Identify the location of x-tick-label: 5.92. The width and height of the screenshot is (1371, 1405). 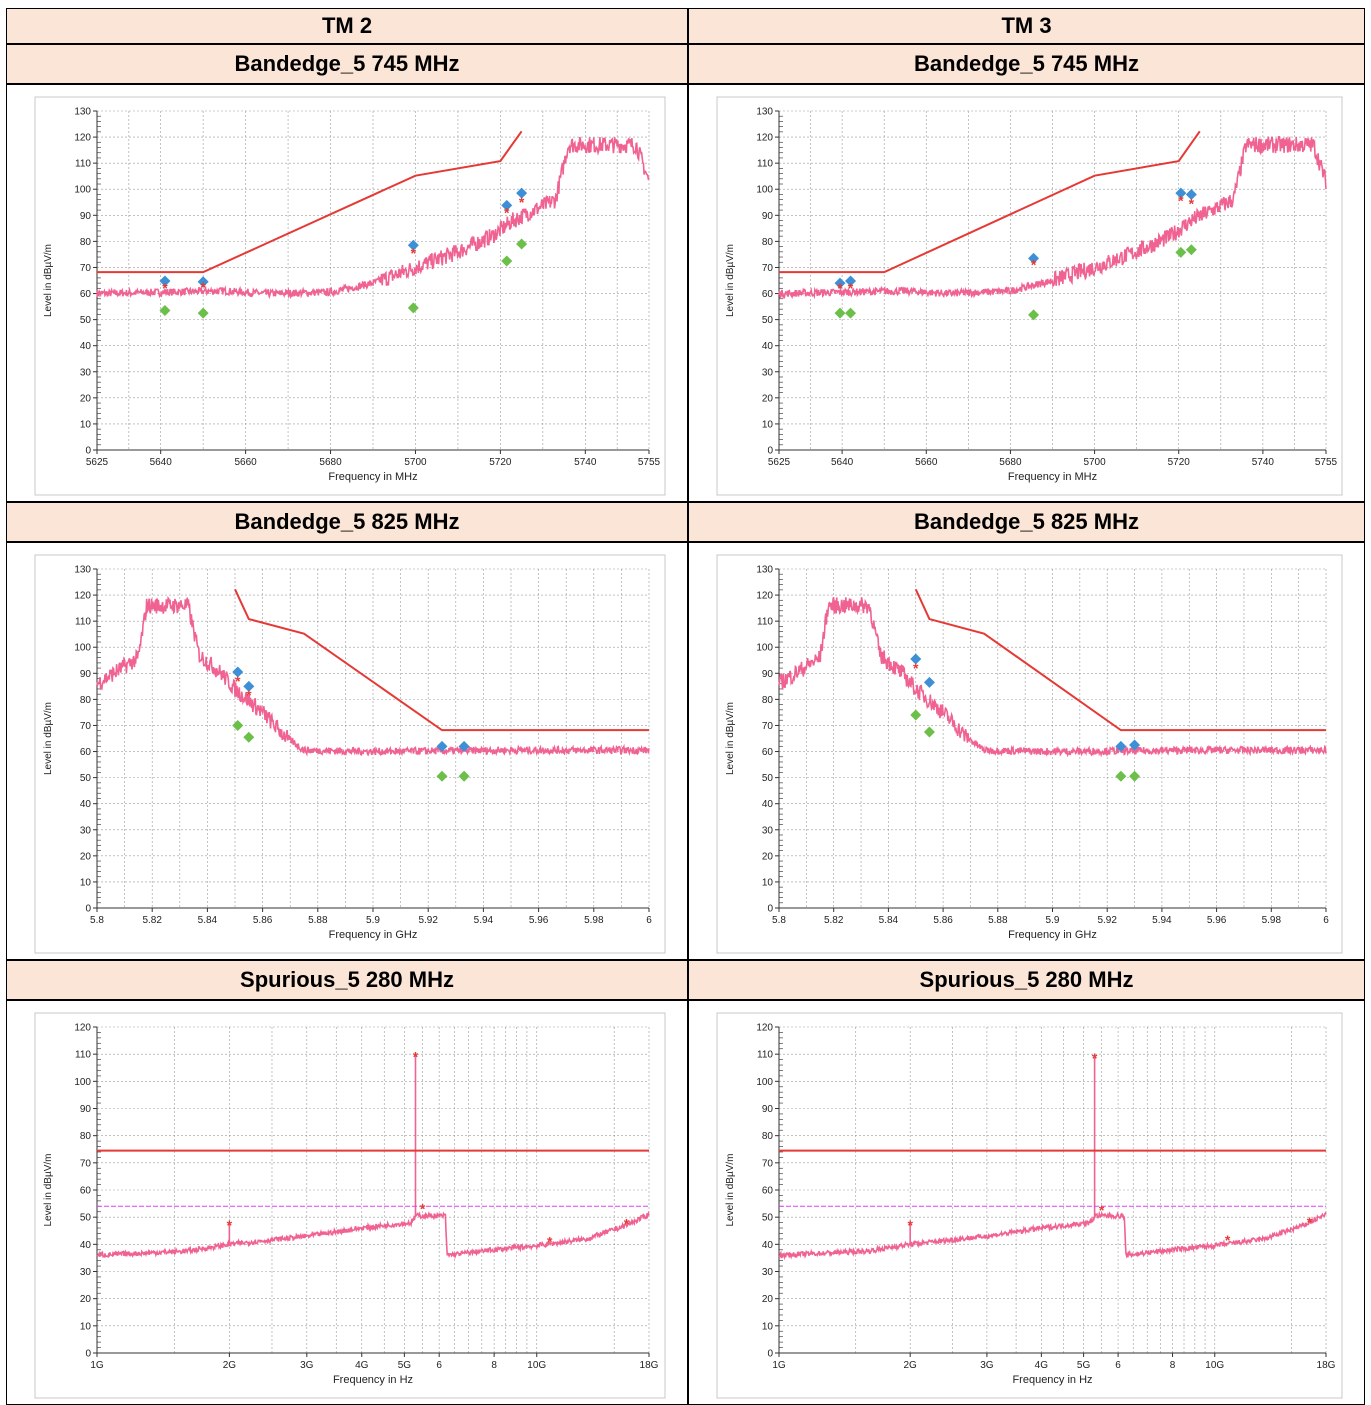
(1107, 920).